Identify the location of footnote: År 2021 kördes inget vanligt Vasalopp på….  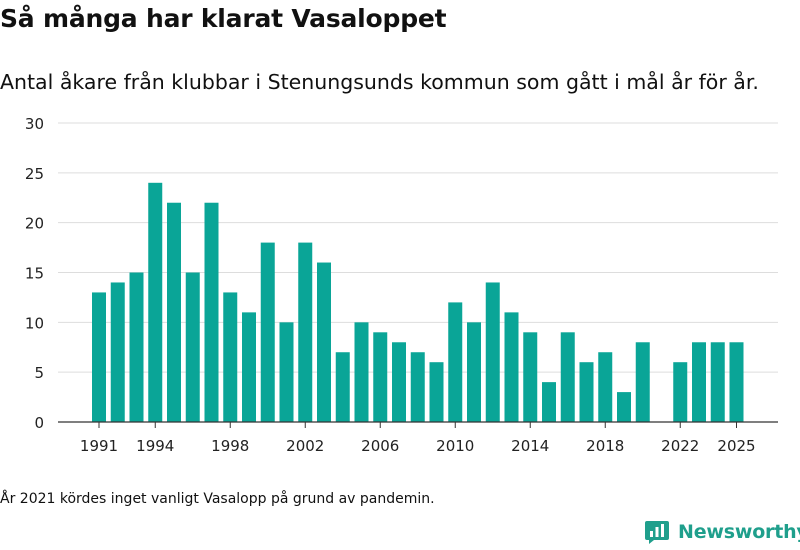
(217, 499).